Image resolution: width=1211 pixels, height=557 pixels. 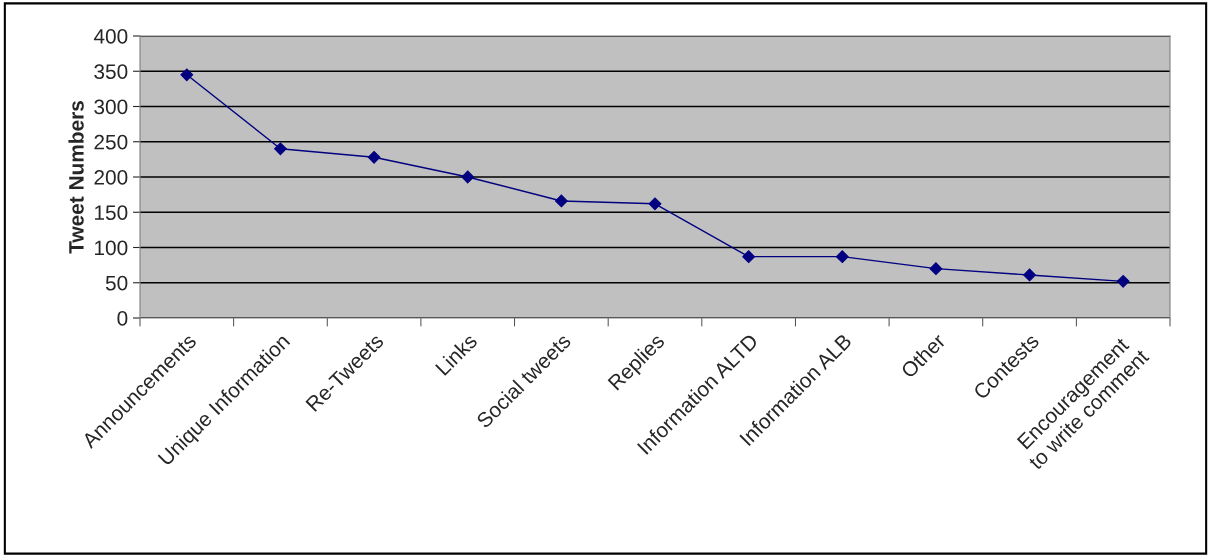 What do you see at coordinates (116, 283) in the screenshot?
I see `y-tick-label: 50` at bounding box center [116, 283].